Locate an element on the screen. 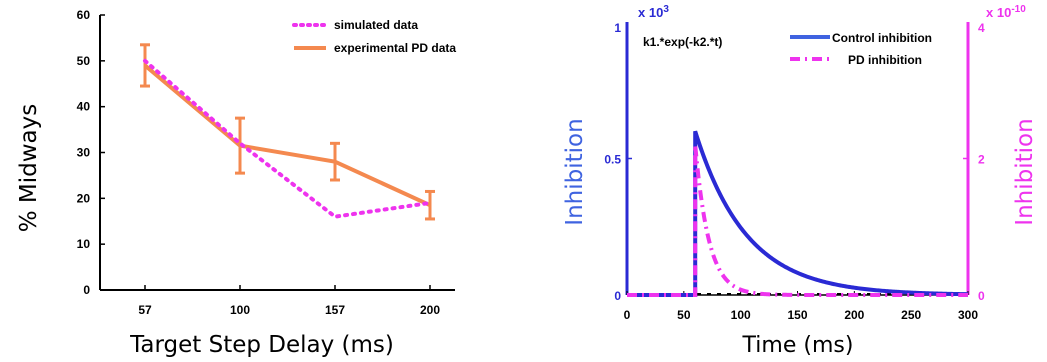 Image resolution: width=1047 pixels, height=362 pixels. left-x-axis-label: Target Step Delay (ms) is located at coordinates (261, 345).